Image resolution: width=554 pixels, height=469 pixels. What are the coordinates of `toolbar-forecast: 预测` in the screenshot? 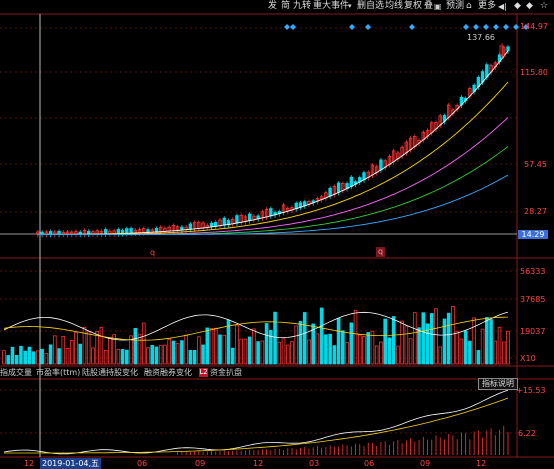 It's located at (455, 6).